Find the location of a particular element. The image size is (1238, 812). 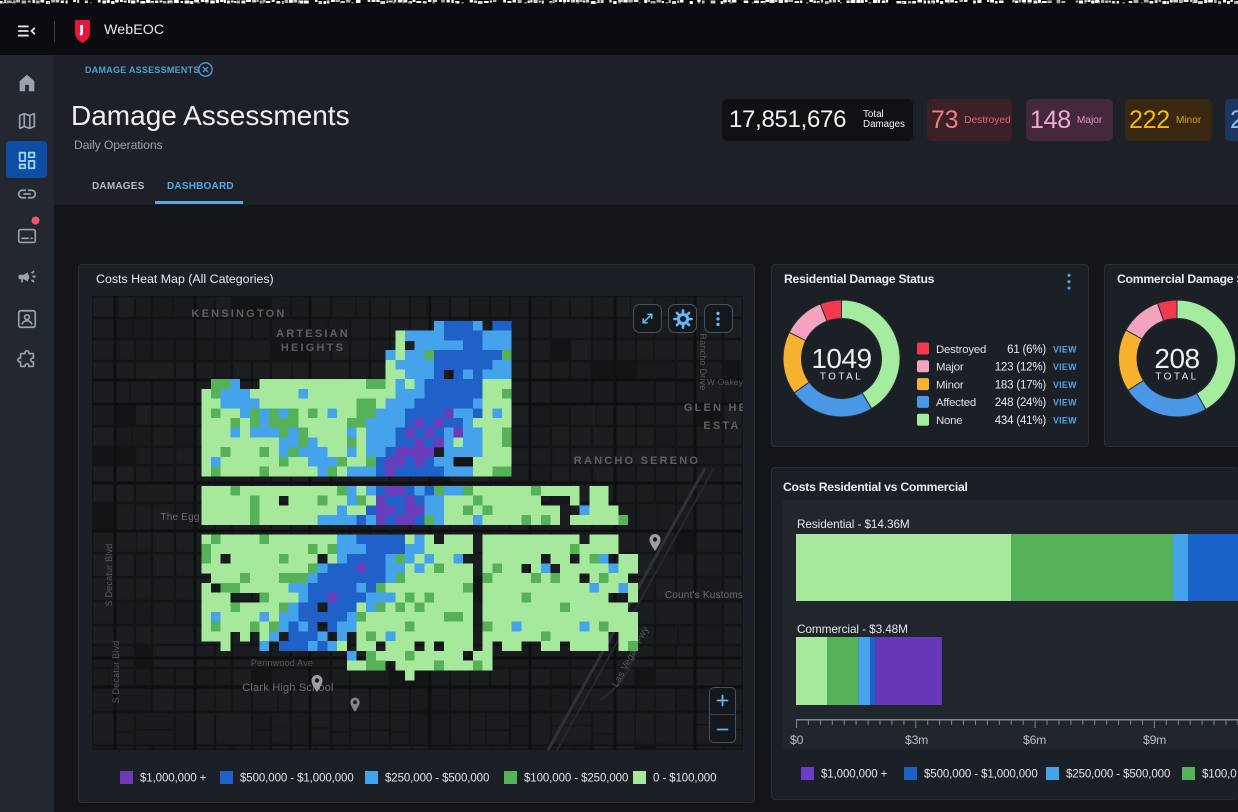

svg-text: GLEN HE is located at coordinates (713, 408).